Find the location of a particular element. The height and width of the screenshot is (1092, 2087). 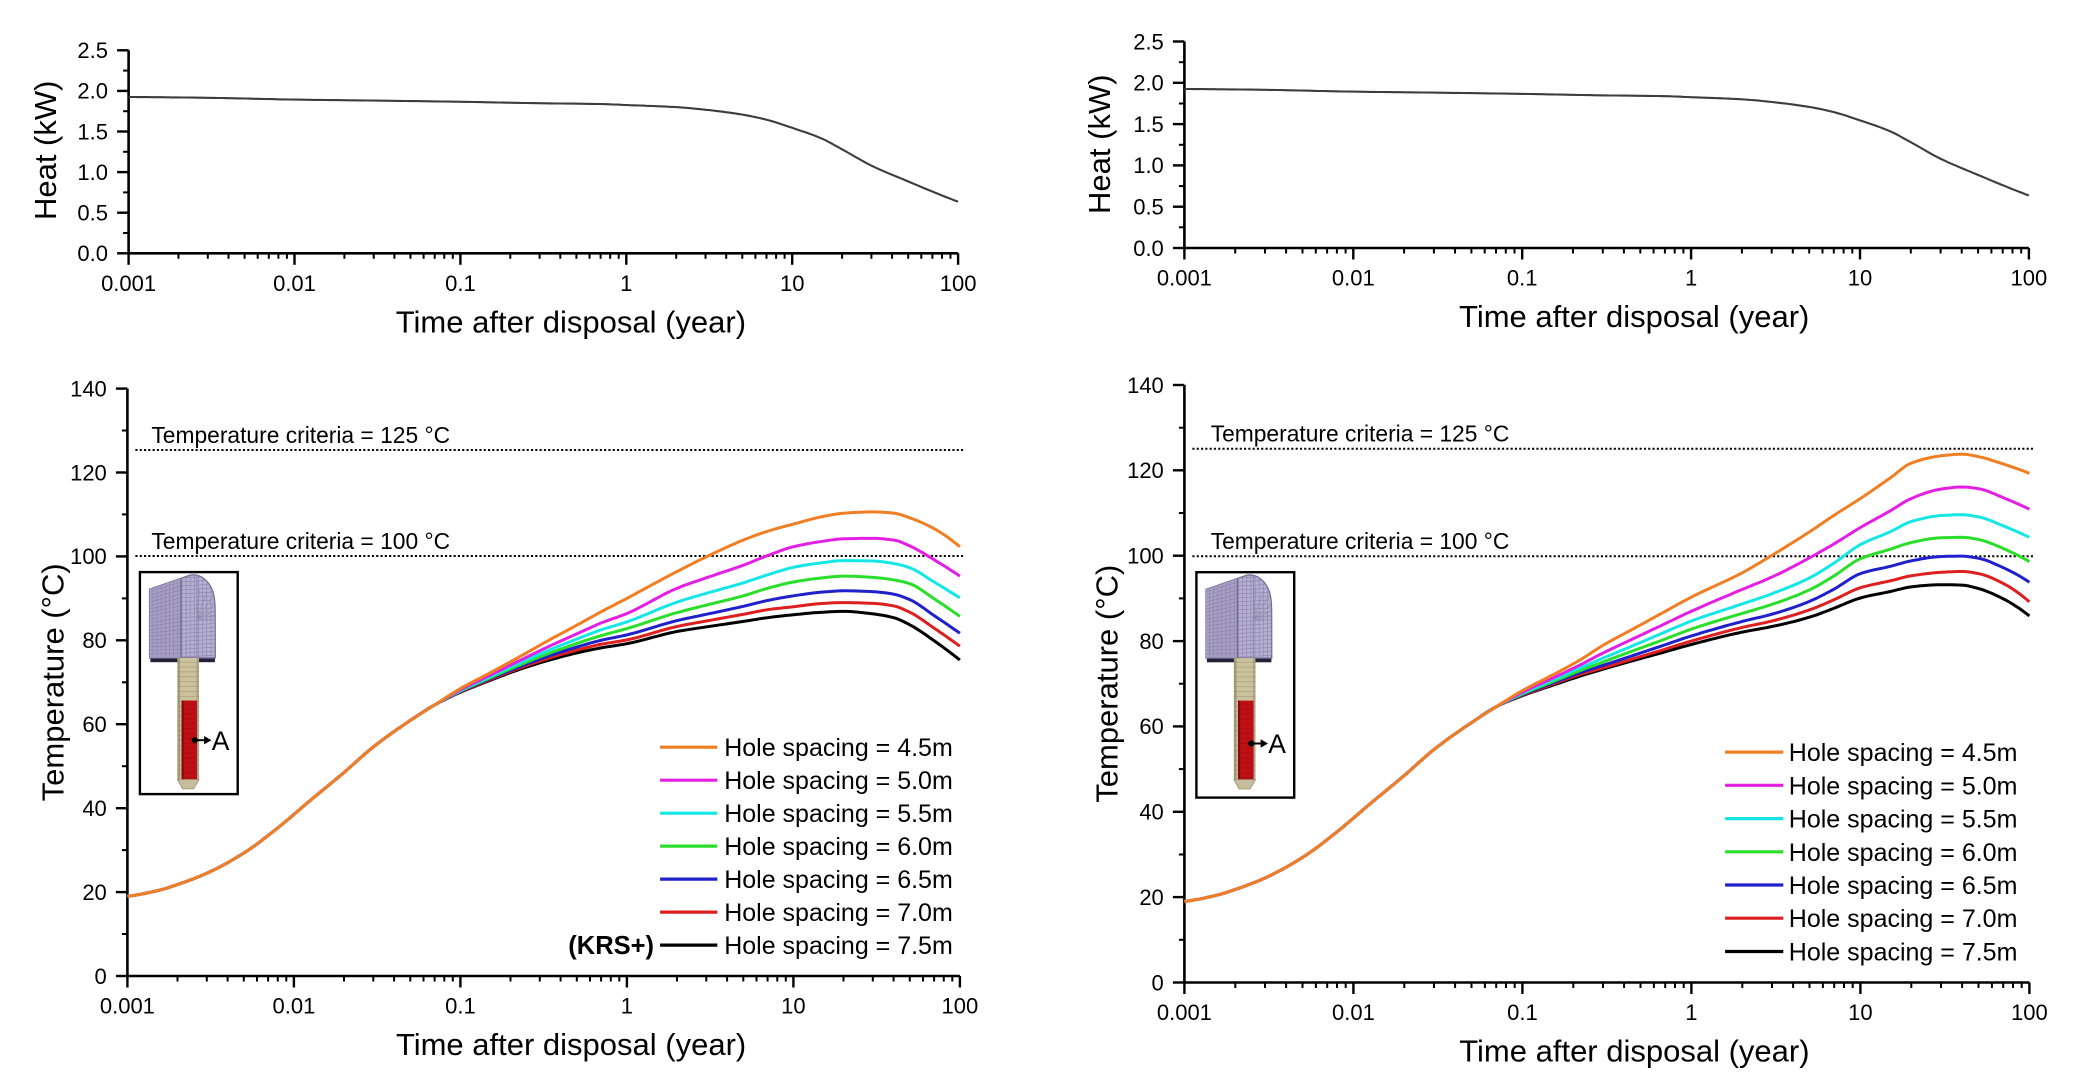

svg-text: (KRS+) is located at coordinates (611, 946).